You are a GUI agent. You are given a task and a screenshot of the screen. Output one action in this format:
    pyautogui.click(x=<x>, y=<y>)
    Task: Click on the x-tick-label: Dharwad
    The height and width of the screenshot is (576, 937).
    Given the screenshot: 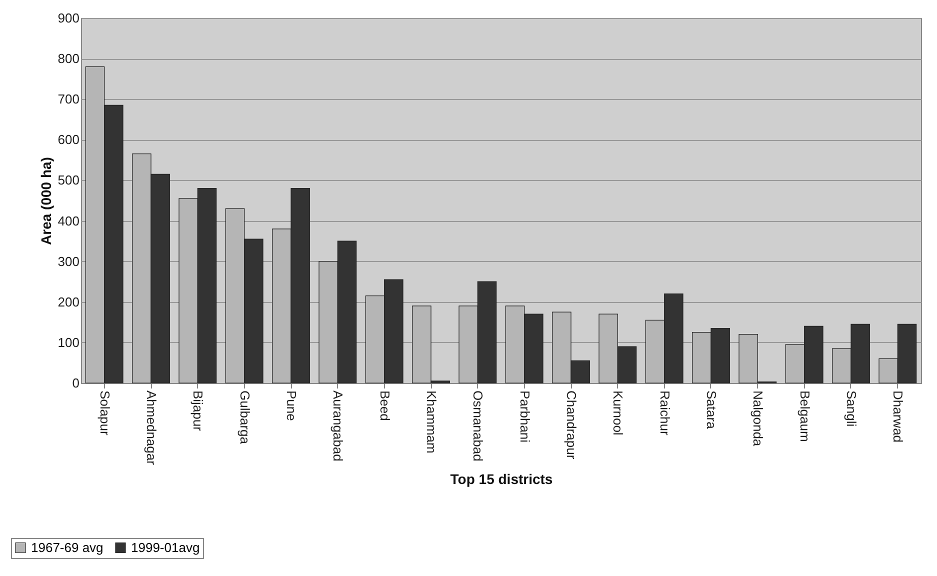 What is the action you would take?
    pyautogui.click(x=898, y=416)
    